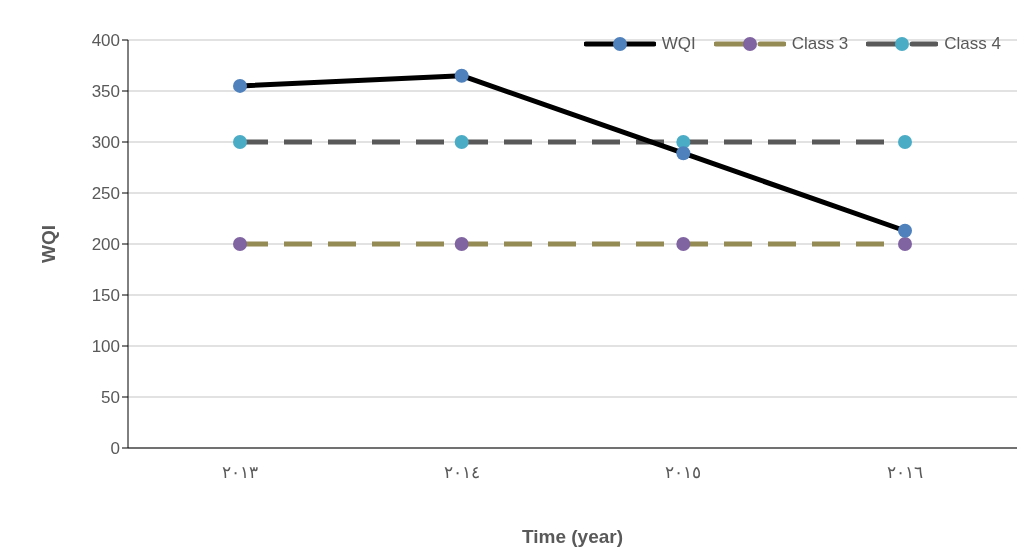 The height and width of the screenshot is (555, 1029). What do you see at coordinates (115, 449) in the screenshot?
I see `y-tick-label: 0` at bounding box center [115, 449].